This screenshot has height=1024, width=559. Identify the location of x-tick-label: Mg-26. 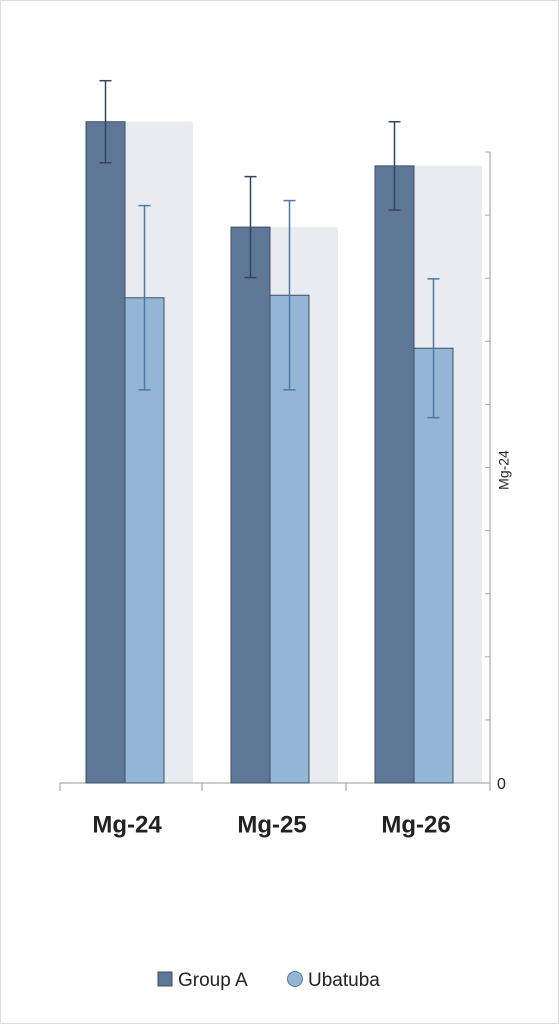
(415, 824).